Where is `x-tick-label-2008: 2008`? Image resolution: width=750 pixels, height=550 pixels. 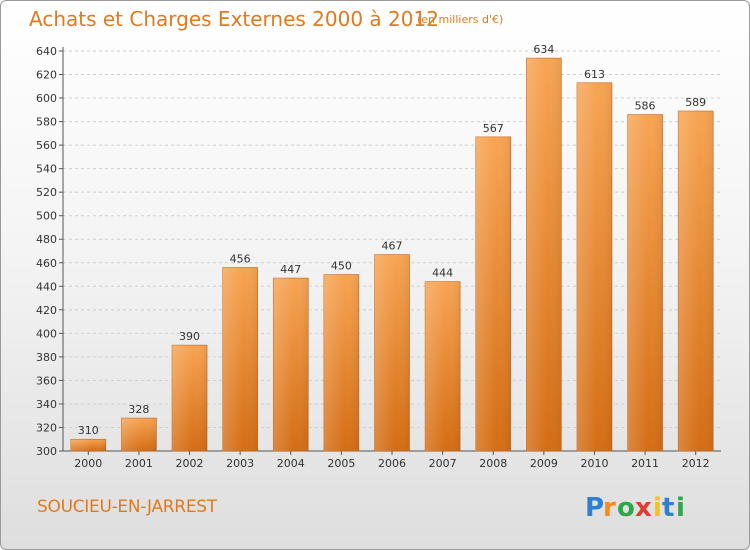
x-tick-label-2008: 2008 is located at coordinates (493, 463).